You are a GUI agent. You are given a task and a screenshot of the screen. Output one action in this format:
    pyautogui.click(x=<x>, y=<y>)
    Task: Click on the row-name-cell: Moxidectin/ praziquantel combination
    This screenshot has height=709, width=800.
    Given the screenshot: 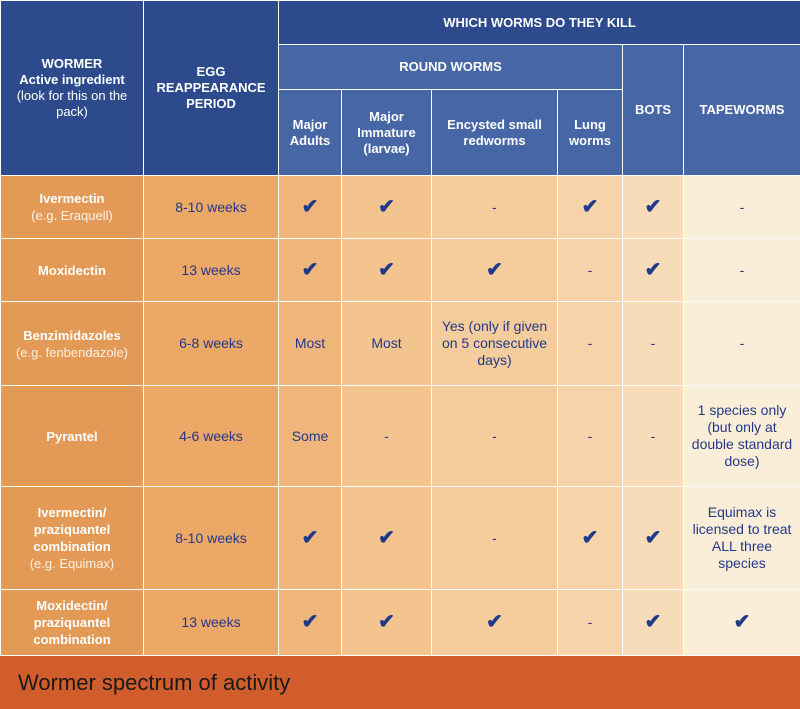 What is the action you would take?
    pyautogui.click(x=72, y=622)
    